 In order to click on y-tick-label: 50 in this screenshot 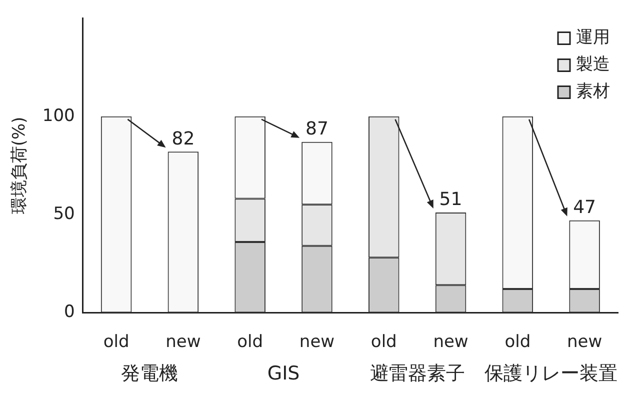, I will do `click(64, 214)`.